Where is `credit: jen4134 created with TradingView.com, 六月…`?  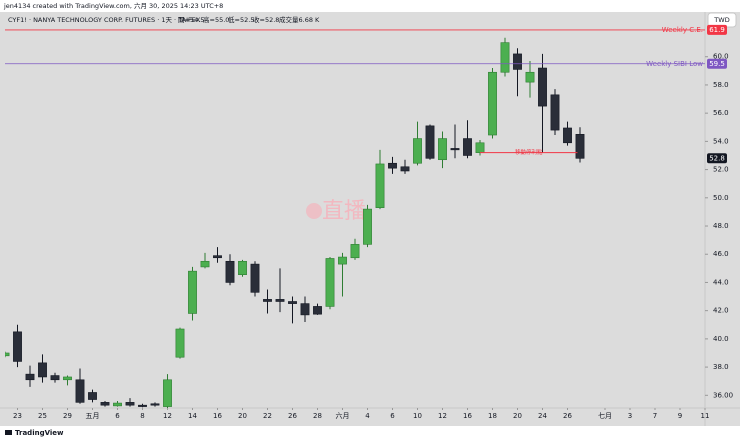 credit: jen4134 created with TradingView.com, 六月… is located at coordinates (113, 5).